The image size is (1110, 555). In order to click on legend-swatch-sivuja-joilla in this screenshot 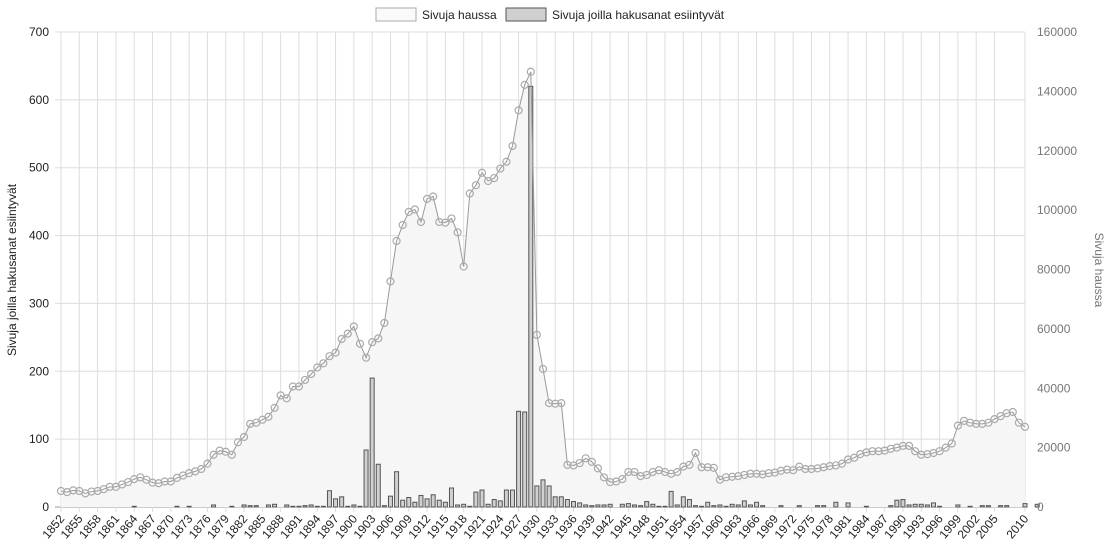, I will do `click(526, 14)`.